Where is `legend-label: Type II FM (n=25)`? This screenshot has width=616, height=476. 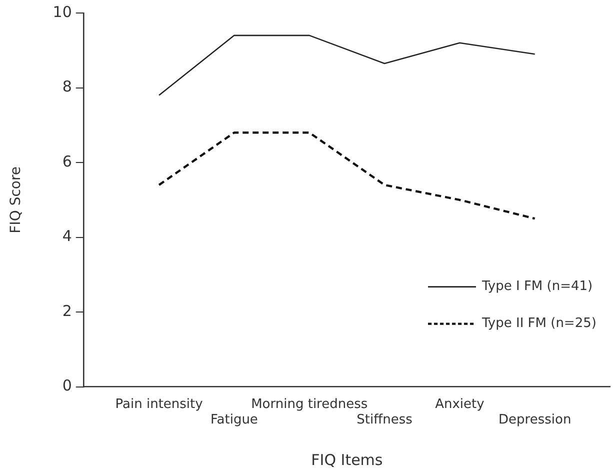
legend-label: Type II FM (n=25) is located at coordinates (538, 324).